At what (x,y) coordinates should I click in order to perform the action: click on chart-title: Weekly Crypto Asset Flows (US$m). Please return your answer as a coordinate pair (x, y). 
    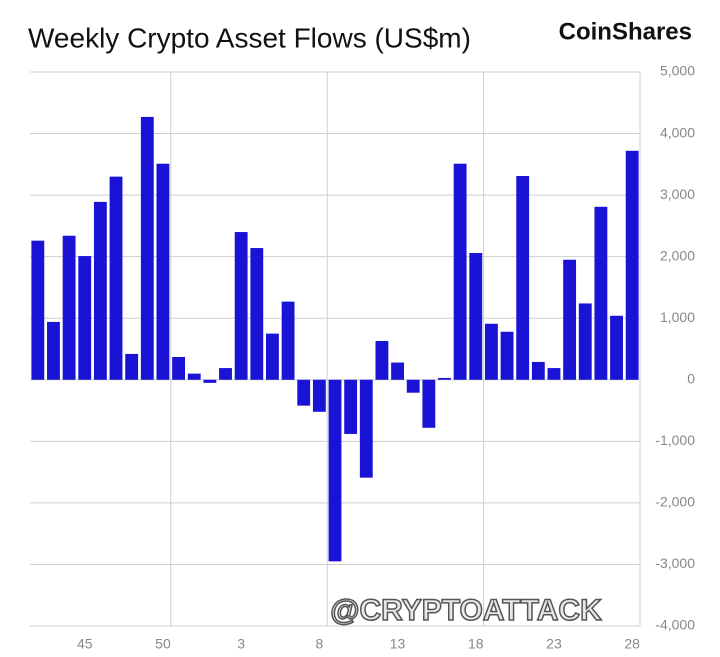
    Looking at the image, I should click on (249, 37).